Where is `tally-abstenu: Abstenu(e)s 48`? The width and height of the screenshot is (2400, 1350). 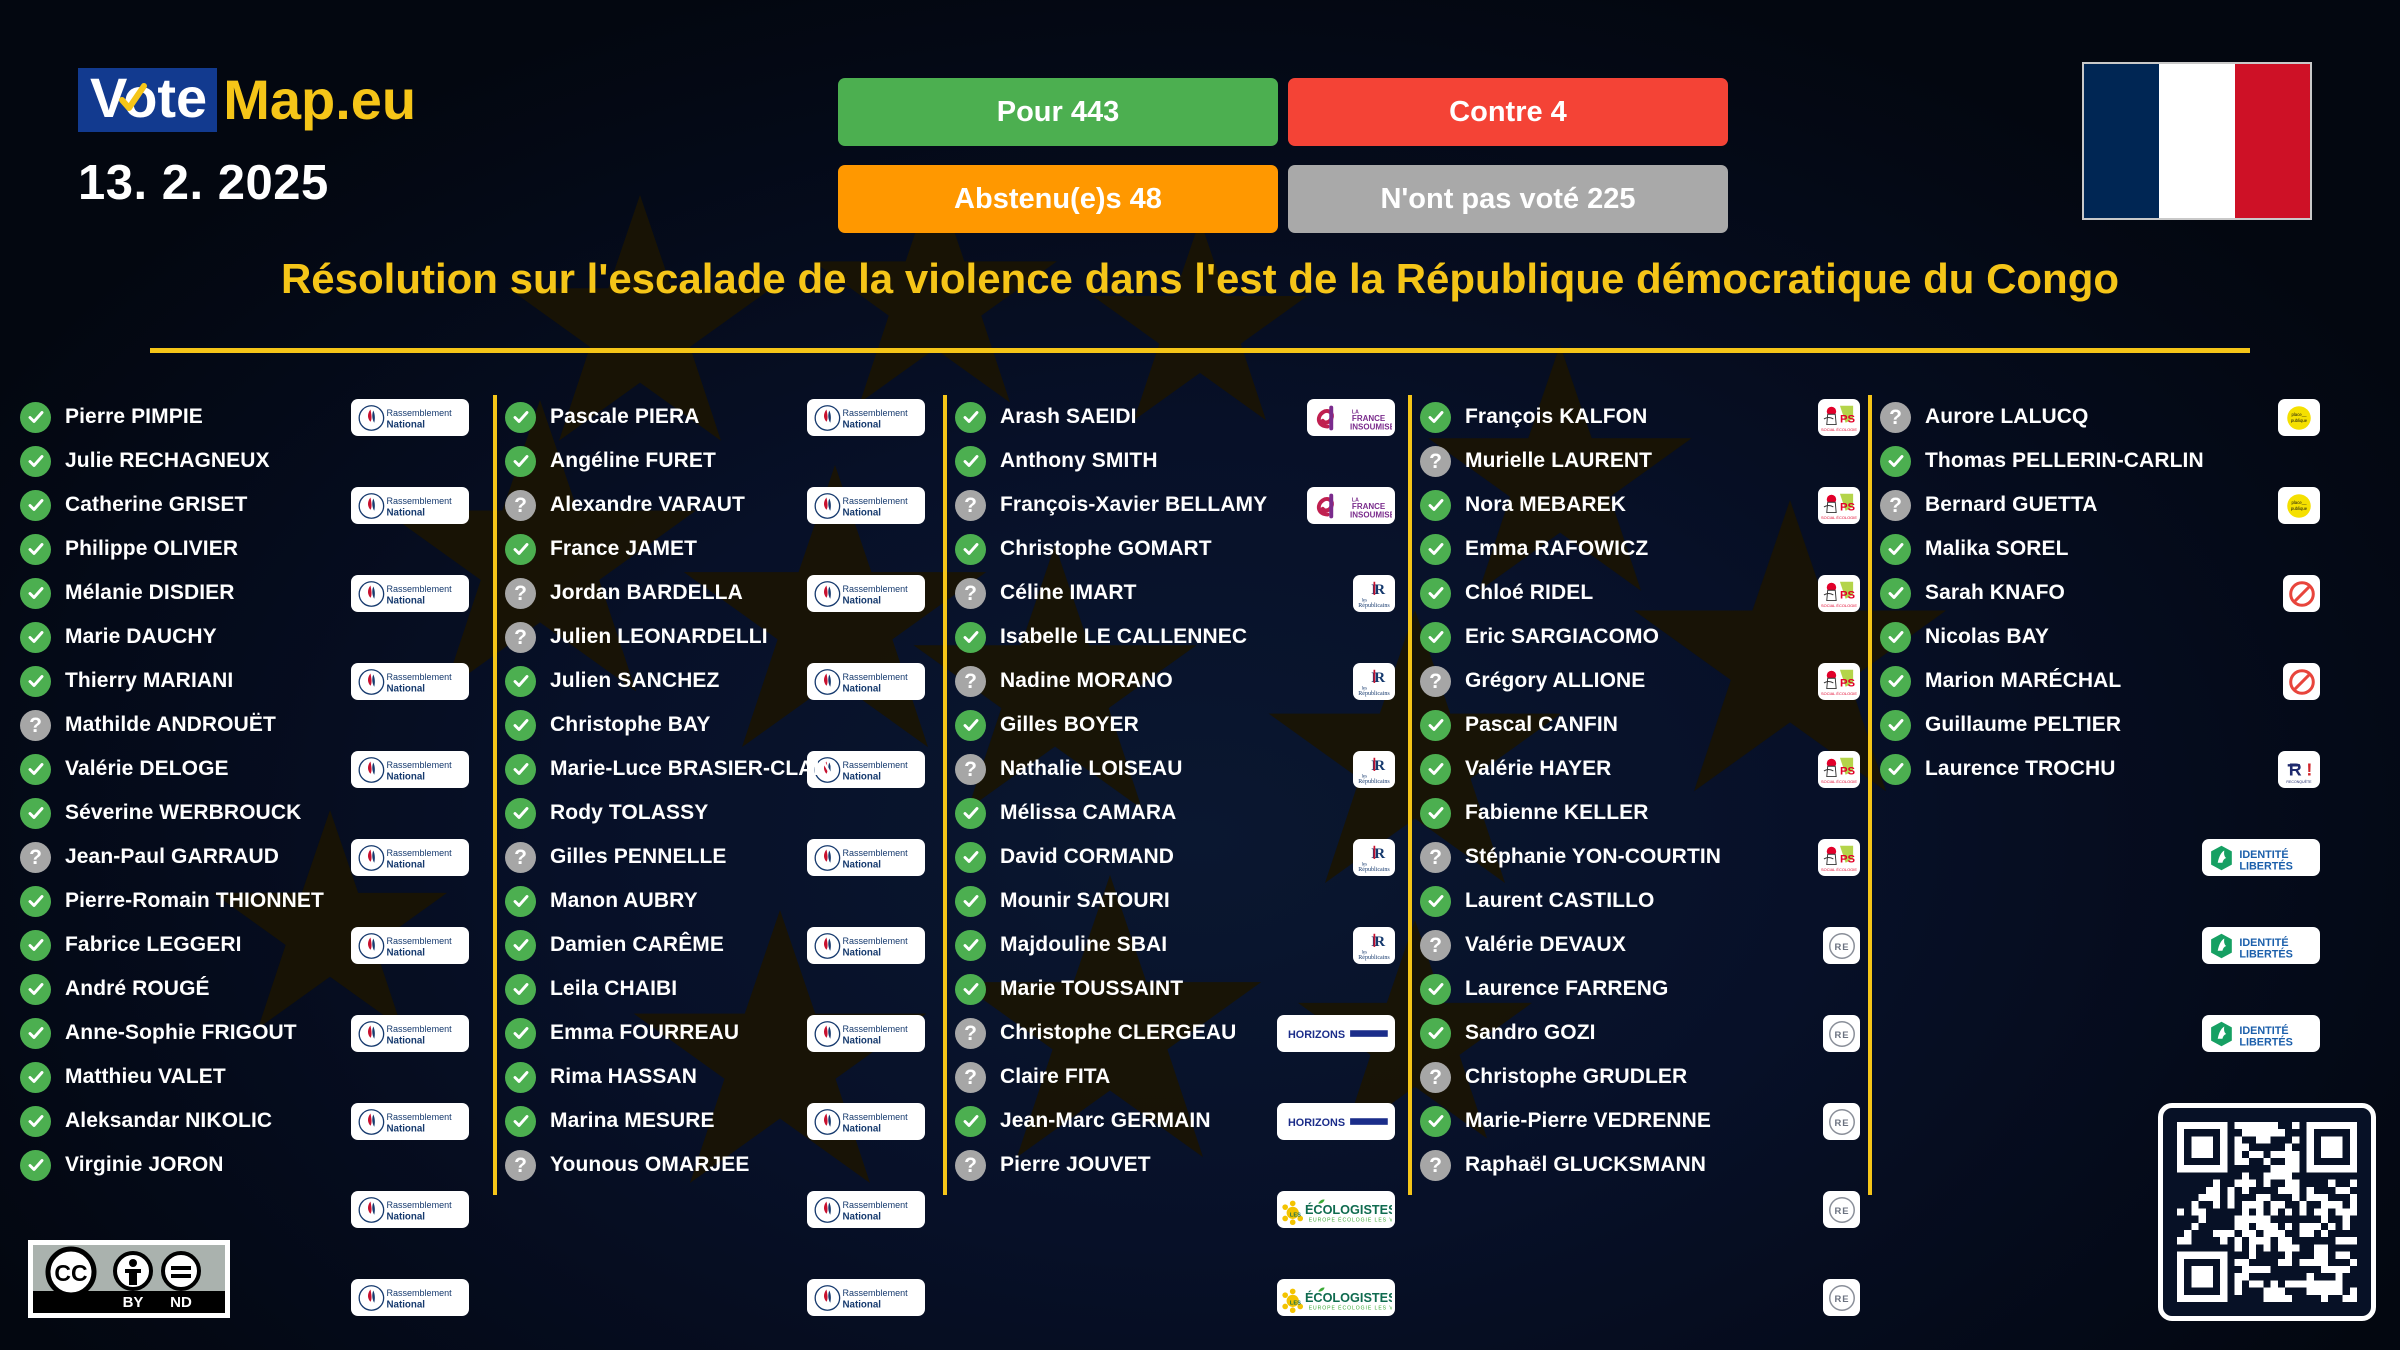 tally-abstenu: Abstenu(e)s 48 is located at coordinates (1058, 199).